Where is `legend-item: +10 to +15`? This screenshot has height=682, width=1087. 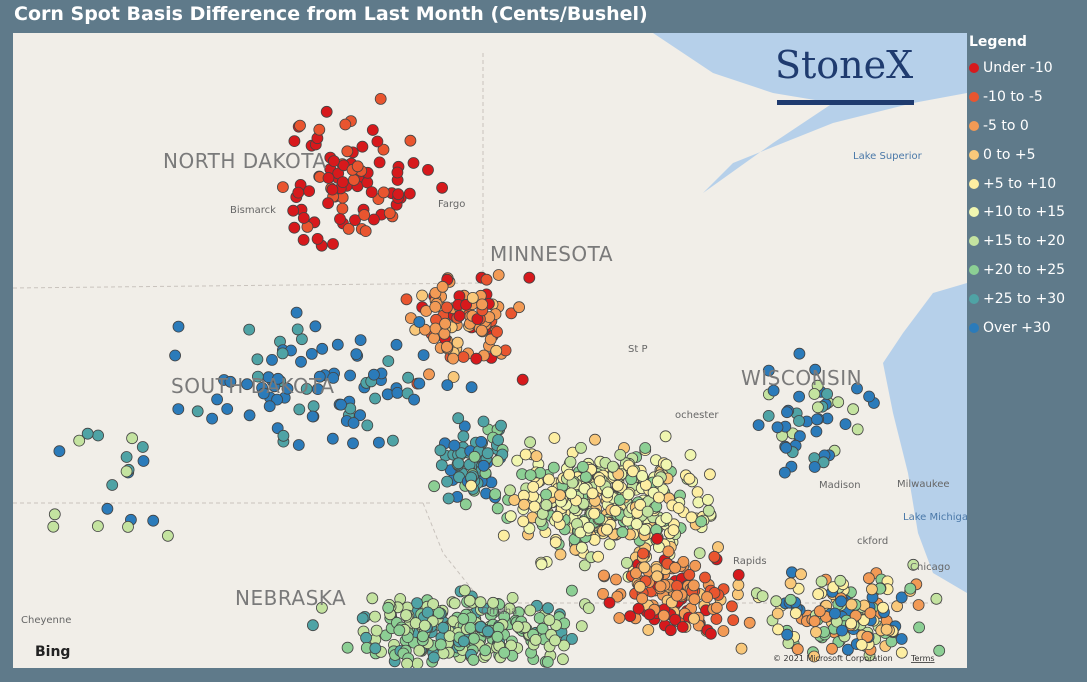 legend-item: +10 to +15 is located at coordinates (1017, 212).